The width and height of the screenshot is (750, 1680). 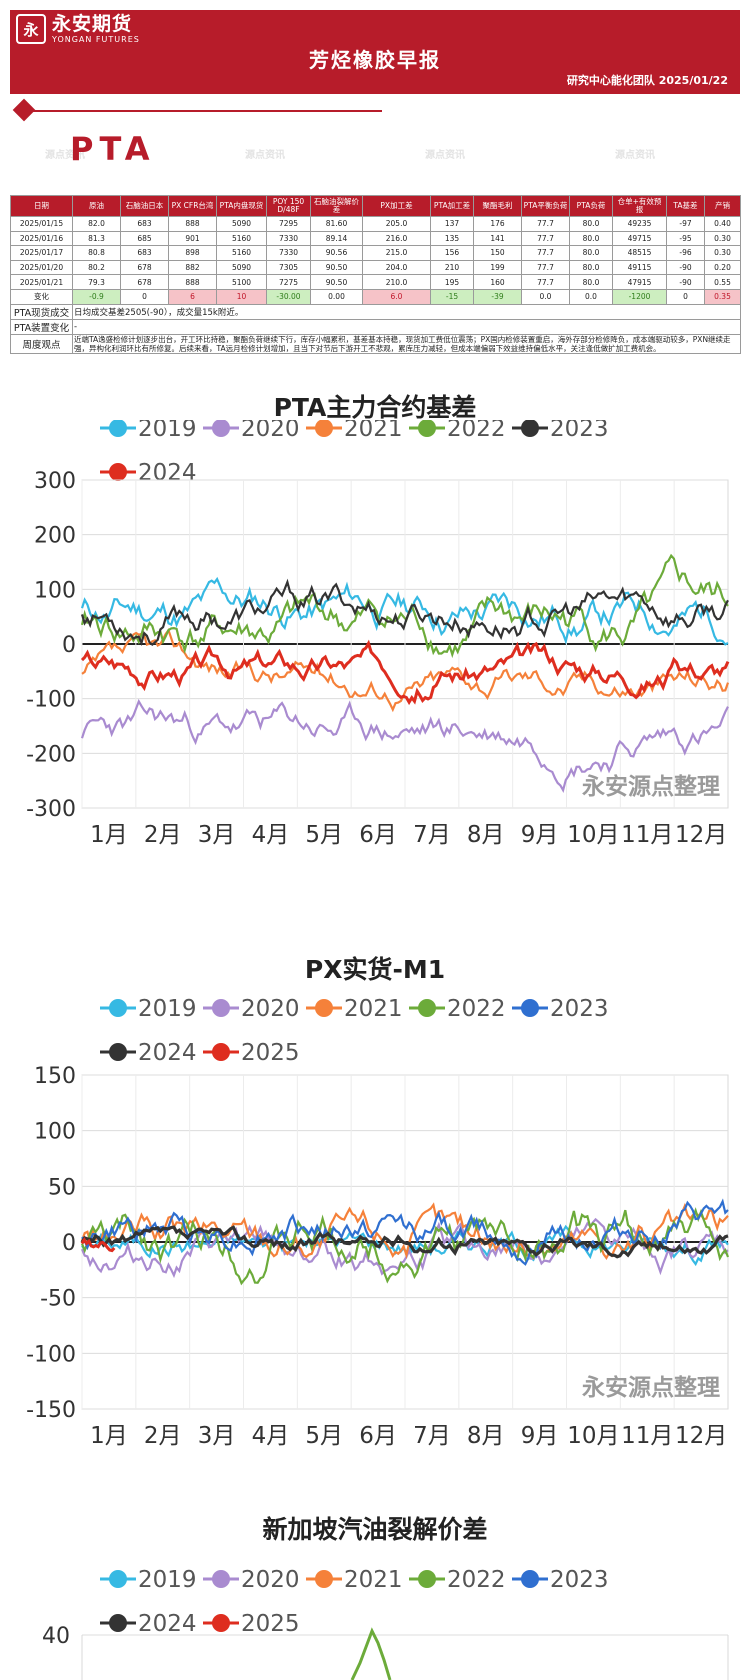 I want to click on x-tick-label: 9月, so click(x=540, y=1436).